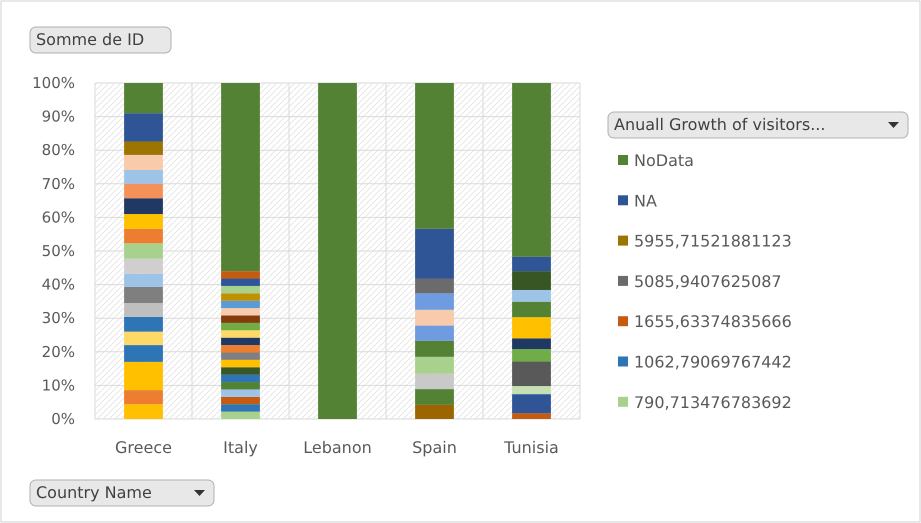 The height and width of the screenshot is (523, 921). What do you see at coordinates (713, 362) in the screenshot?
I see `legend-label: 1062,79069767442` at bounding box center [713, 362].